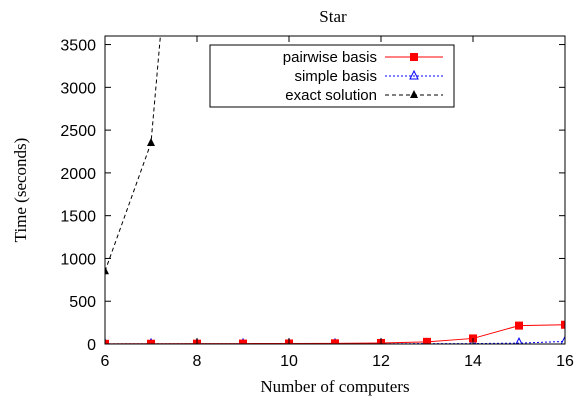 This screenshot has width=577, height=402. I want to click on x-tick-label: 10, so click(289, 361).